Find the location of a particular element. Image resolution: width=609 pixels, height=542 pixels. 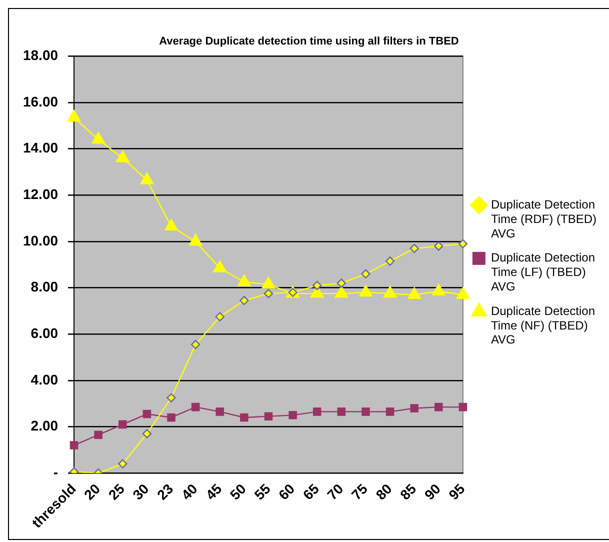

legend-label: Duplicate Detection Time (LF) (TBED) AVG is located at coordinates (543, 272).